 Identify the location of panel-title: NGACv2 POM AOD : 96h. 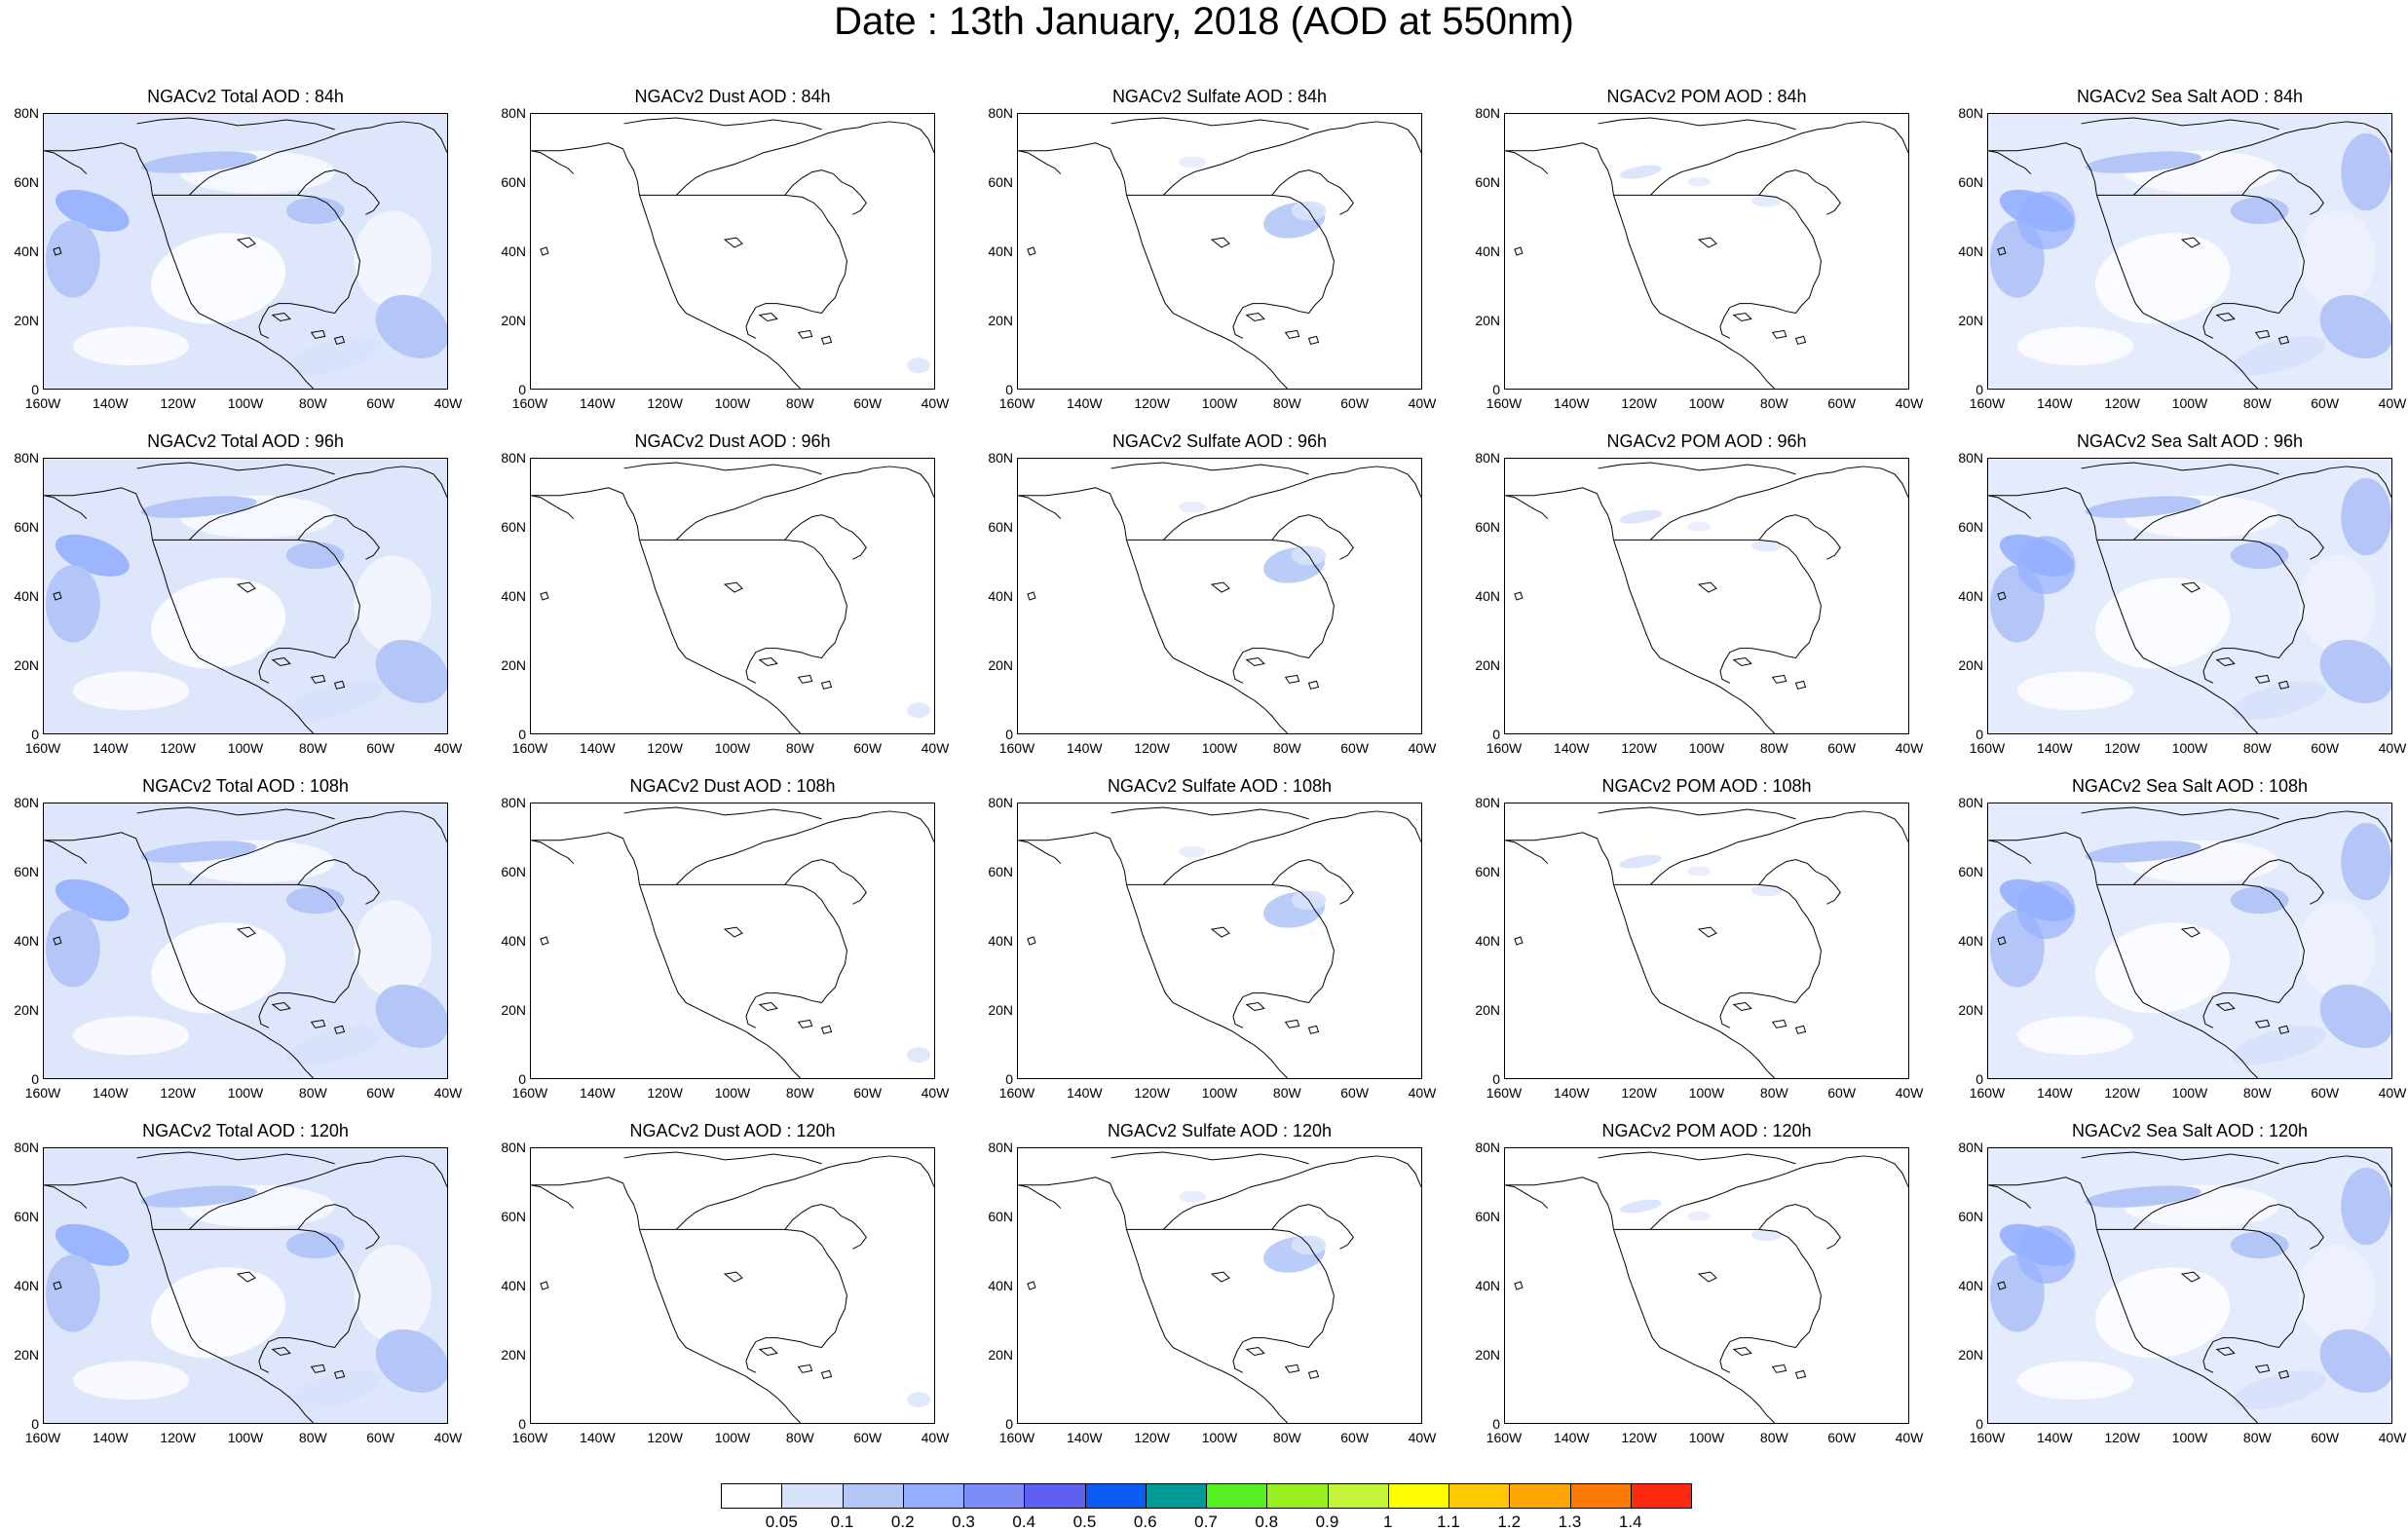
(1706, 441).